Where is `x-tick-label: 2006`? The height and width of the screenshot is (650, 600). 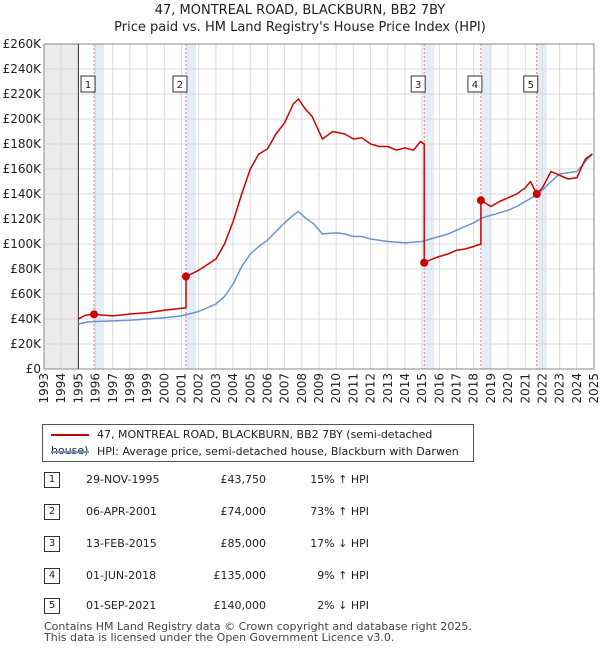 x-tick-label: 2006 is located at coordinates (267, 388).